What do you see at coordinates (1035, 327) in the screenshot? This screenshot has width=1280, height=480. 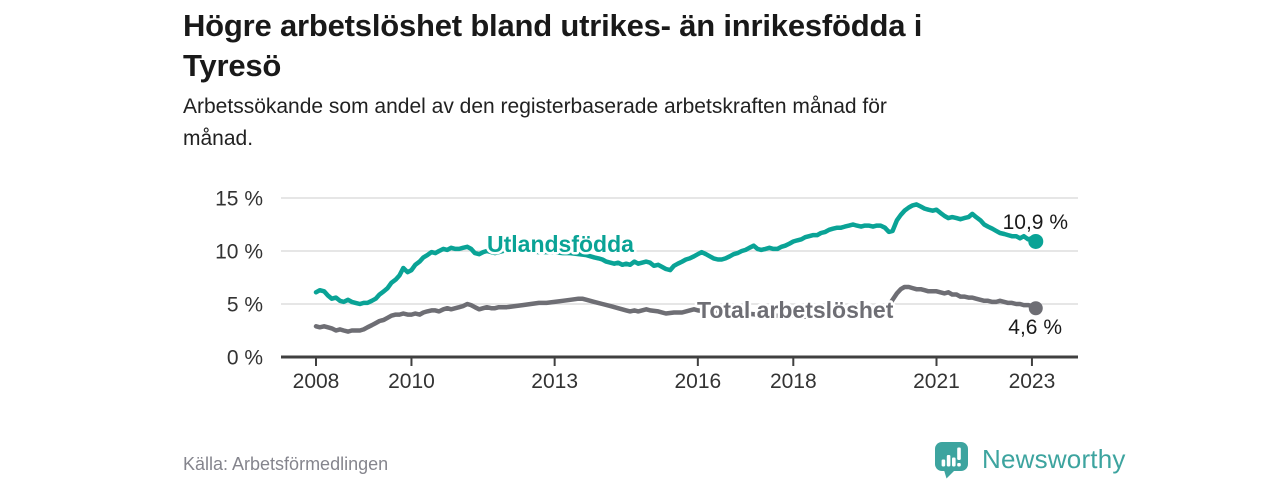 I see `end-value-label-total: 4,6 %` at bounding box center [1035, 327].